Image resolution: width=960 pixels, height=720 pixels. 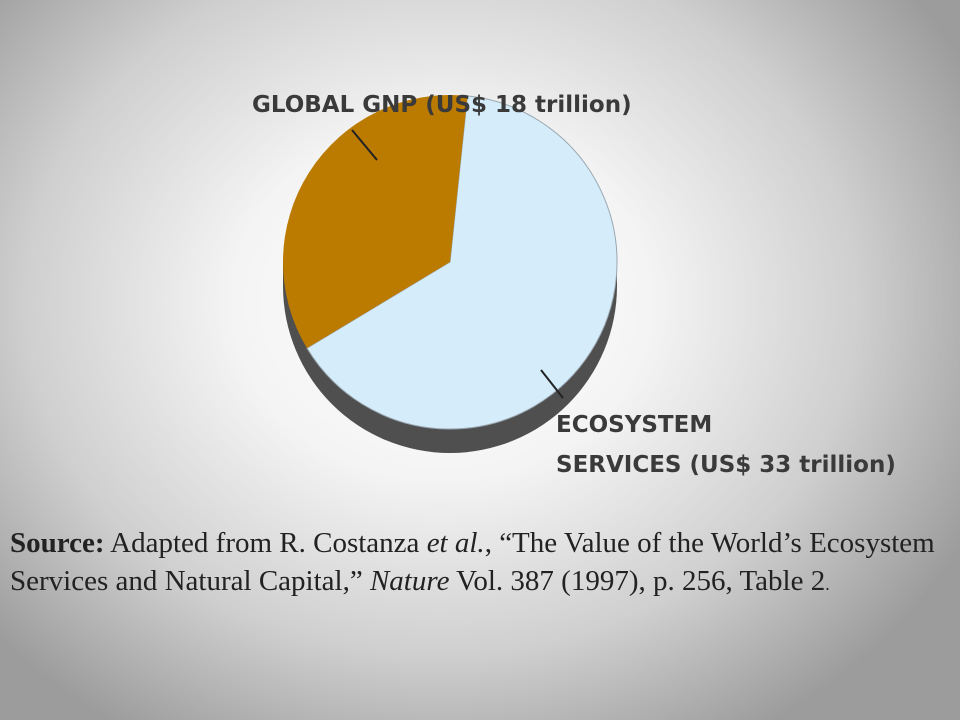 I want to click on slice-label-ecosystem-services-line-1: ECOSYSTEM, so click(x=634, y=425).